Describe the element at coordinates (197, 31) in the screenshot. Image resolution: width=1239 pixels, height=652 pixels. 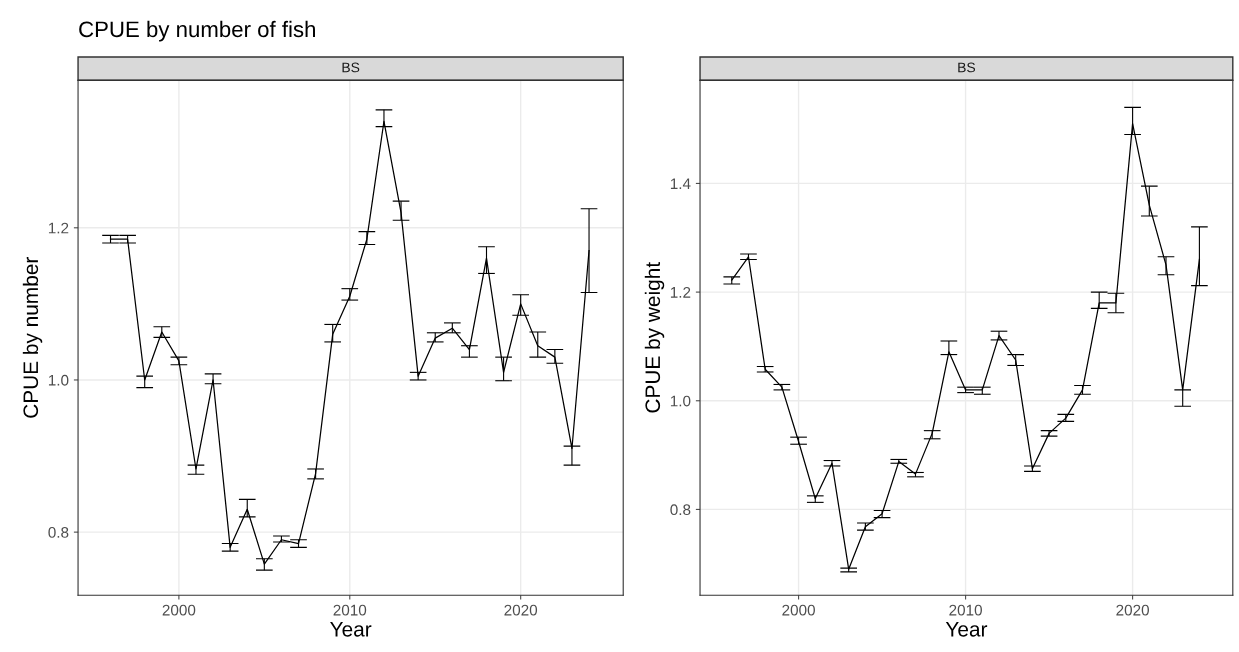
I see `chart-title: CPUE by number of fish` at that location.